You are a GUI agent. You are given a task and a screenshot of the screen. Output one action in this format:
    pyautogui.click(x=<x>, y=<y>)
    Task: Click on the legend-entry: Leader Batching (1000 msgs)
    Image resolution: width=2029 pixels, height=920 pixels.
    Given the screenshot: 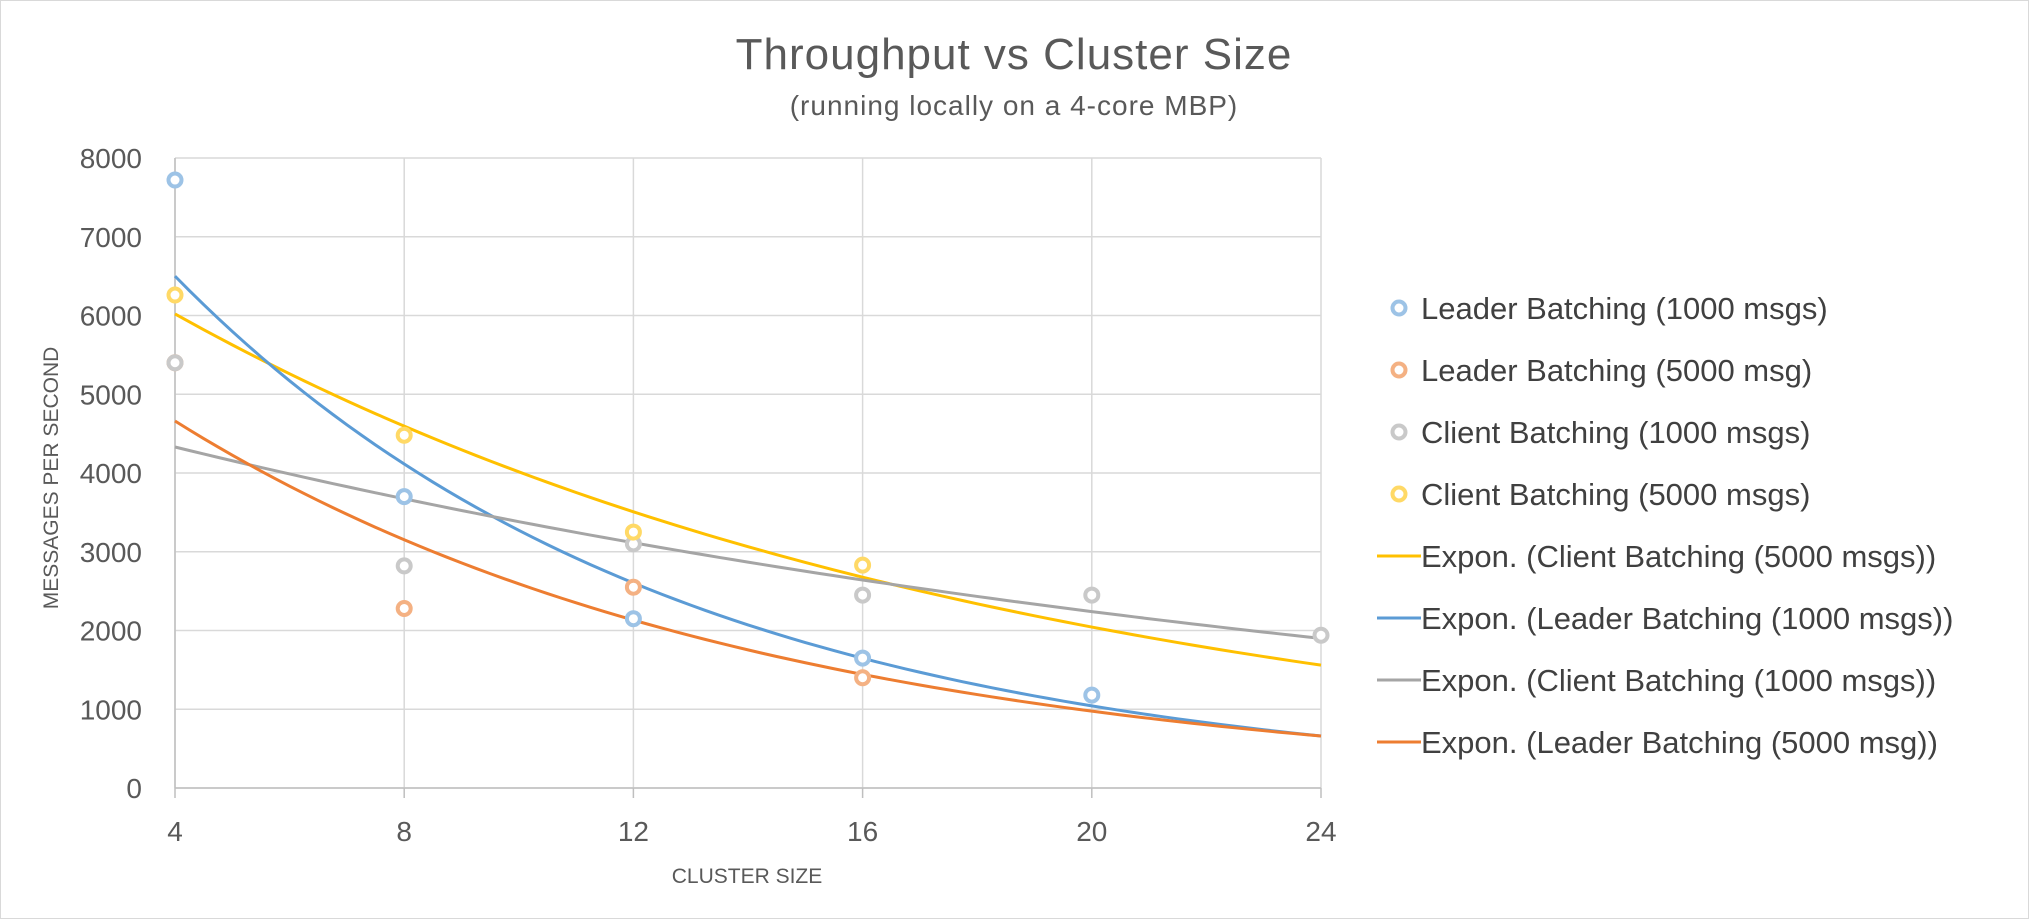 What is the action you would take?
    pyautogui.click(x=1609, y=308)
    